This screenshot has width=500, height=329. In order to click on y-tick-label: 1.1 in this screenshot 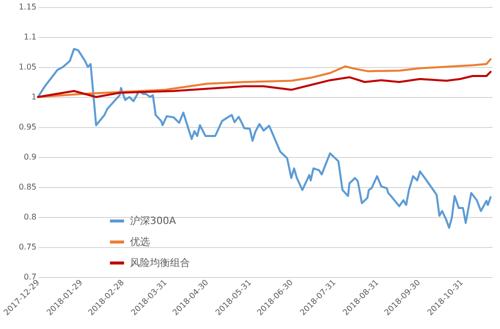, I will do `click(30, 37)`.